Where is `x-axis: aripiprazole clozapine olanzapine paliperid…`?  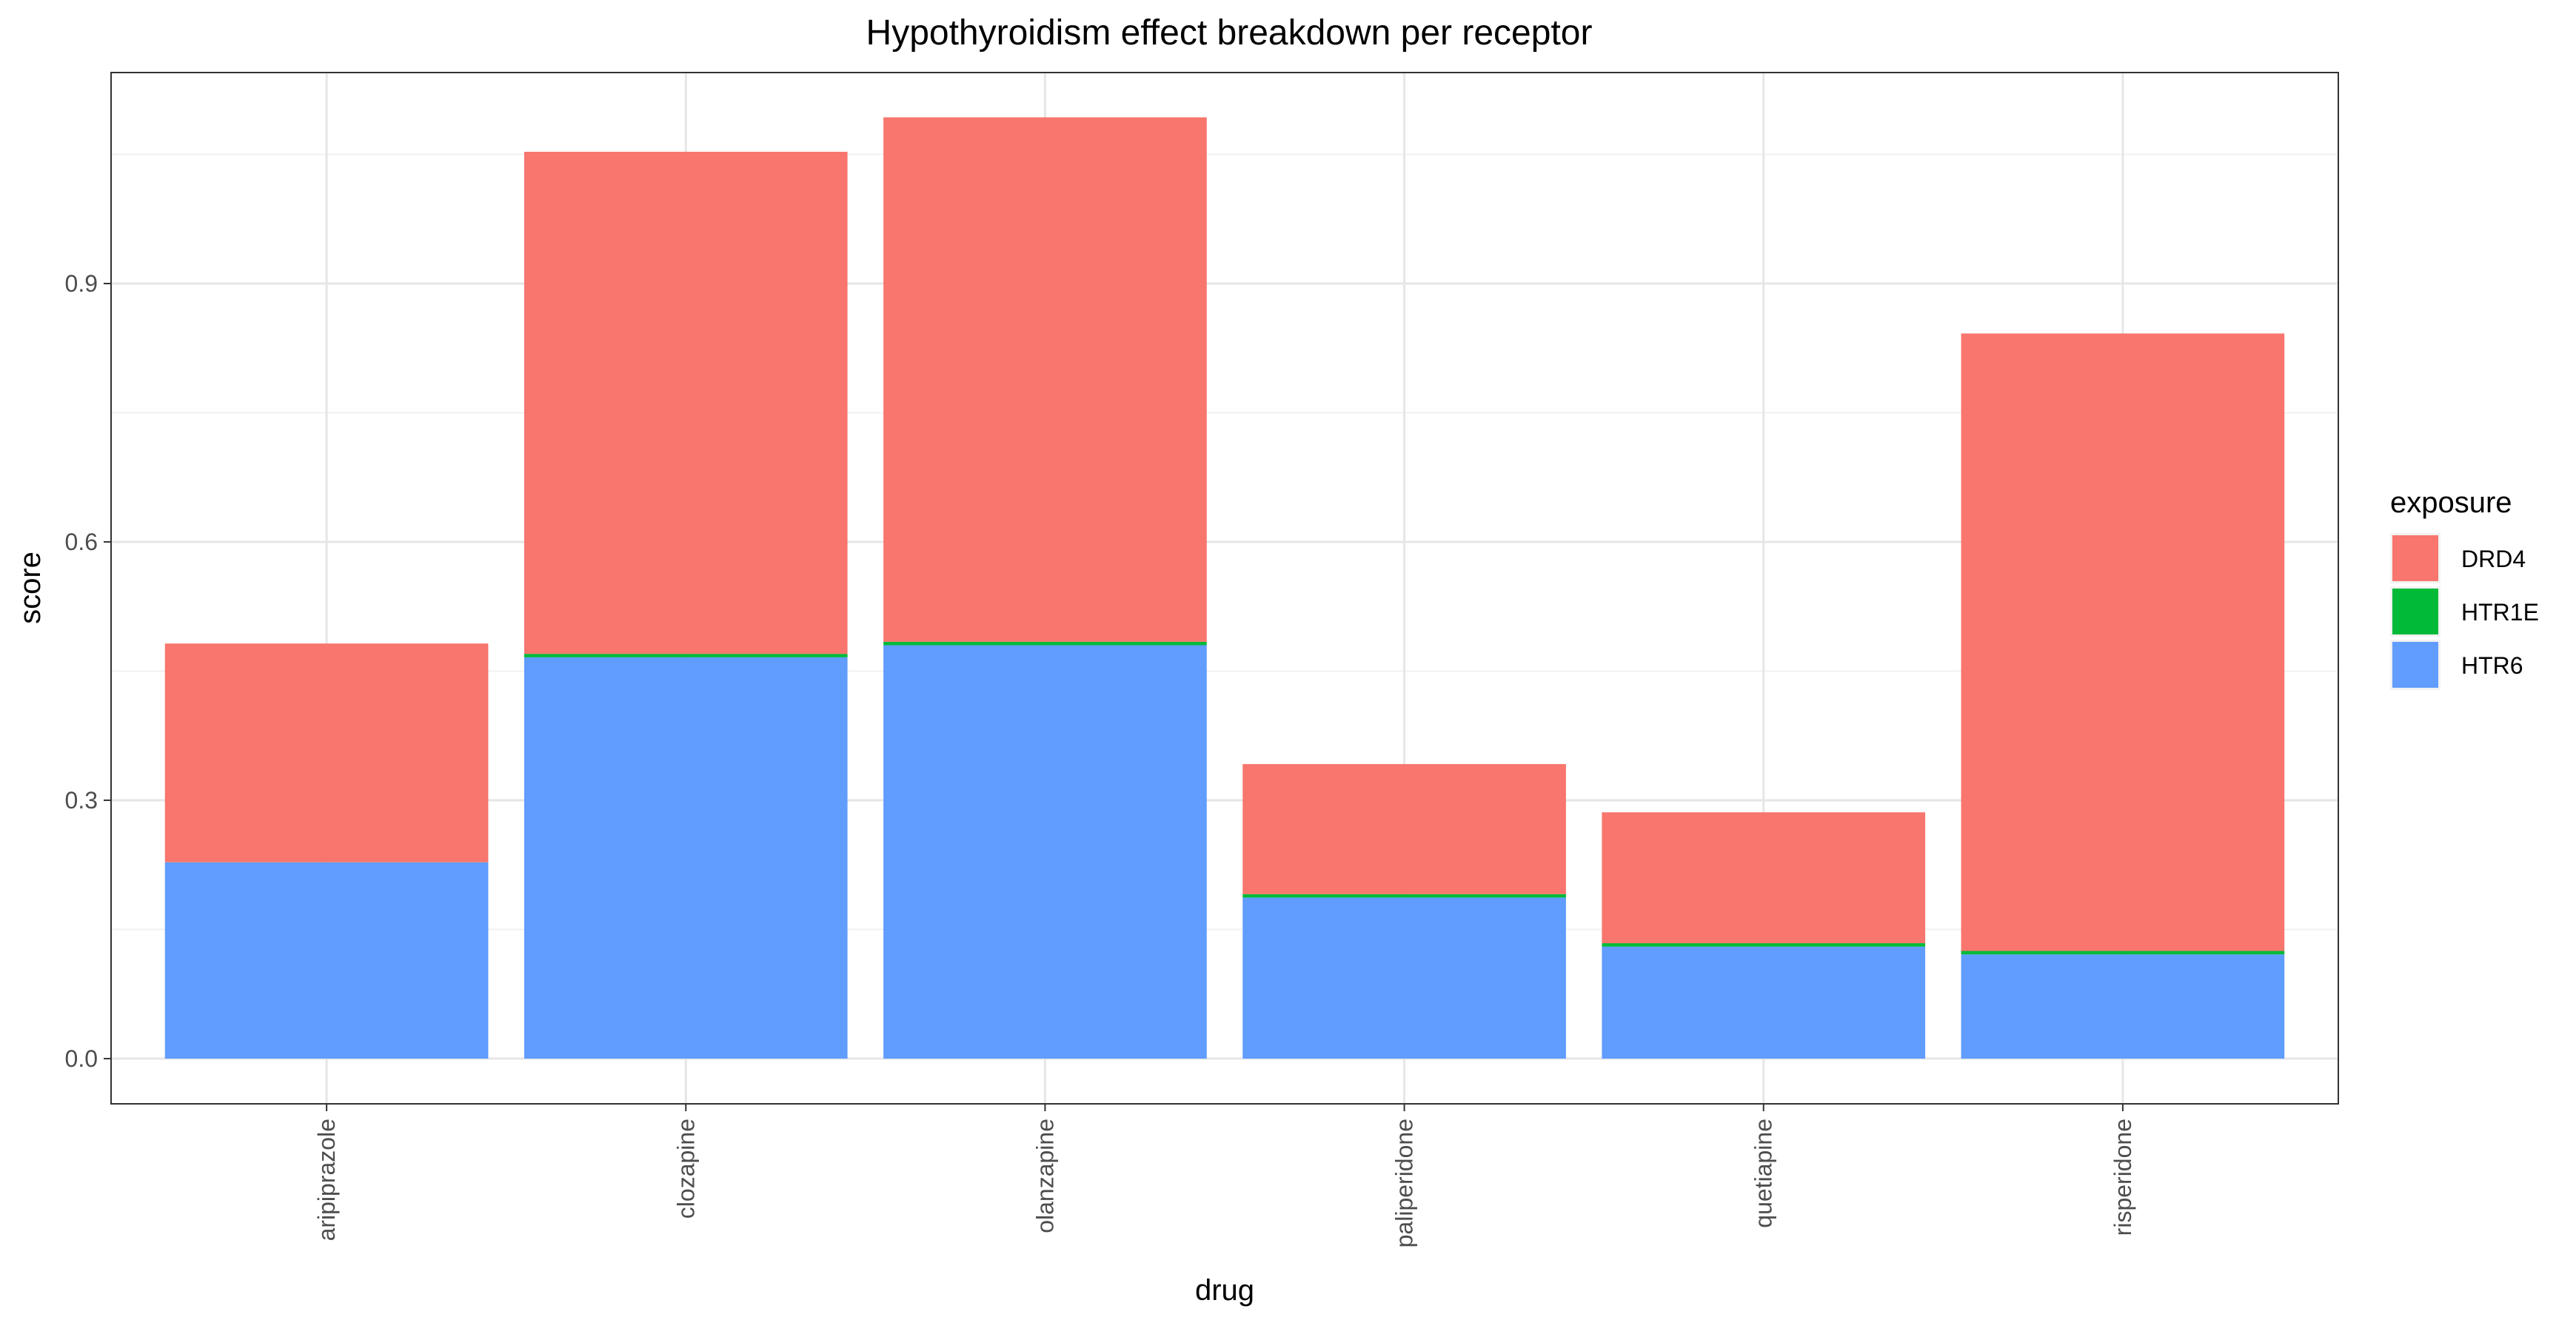 x-axis: aripiprazole clozapine olanzapine paliperid… is located at coordinates (1224, 1175).